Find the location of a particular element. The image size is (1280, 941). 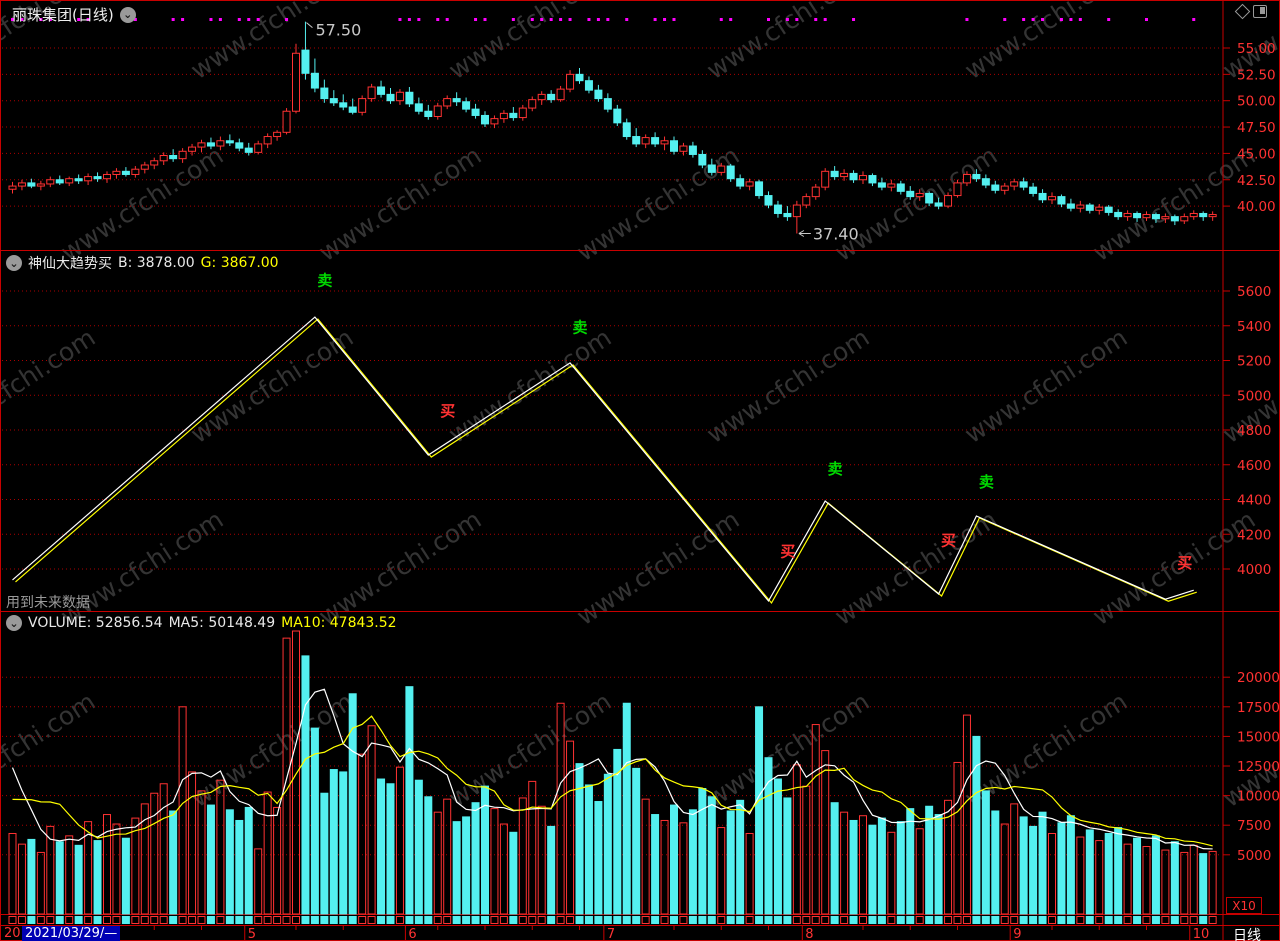

axis-tick-label: 4400 is located at coordinates (1254, 501).